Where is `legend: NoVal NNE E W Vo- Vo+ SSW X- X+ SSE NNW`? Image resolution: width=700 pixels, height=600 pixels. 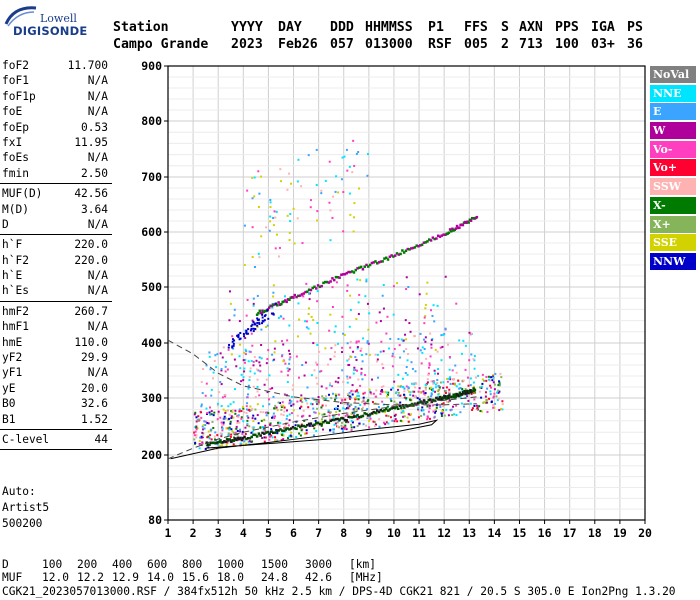 legend: NoVal NNE E W Vo- Vo+ SSW X- X+ SSE NNW is located at coordinates (673, 169).